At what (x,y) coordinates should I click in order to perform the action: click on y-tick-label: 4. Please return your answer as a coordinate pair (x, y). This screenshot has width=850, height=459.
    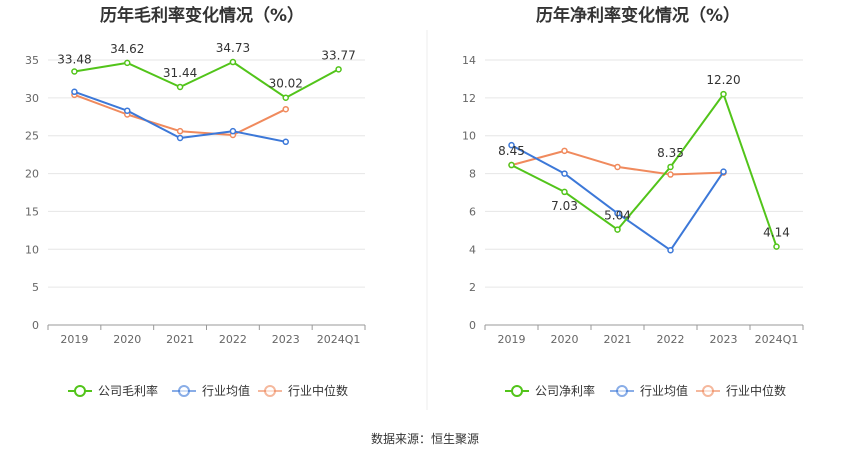
    Looking at the image, I should click on (472, 249).